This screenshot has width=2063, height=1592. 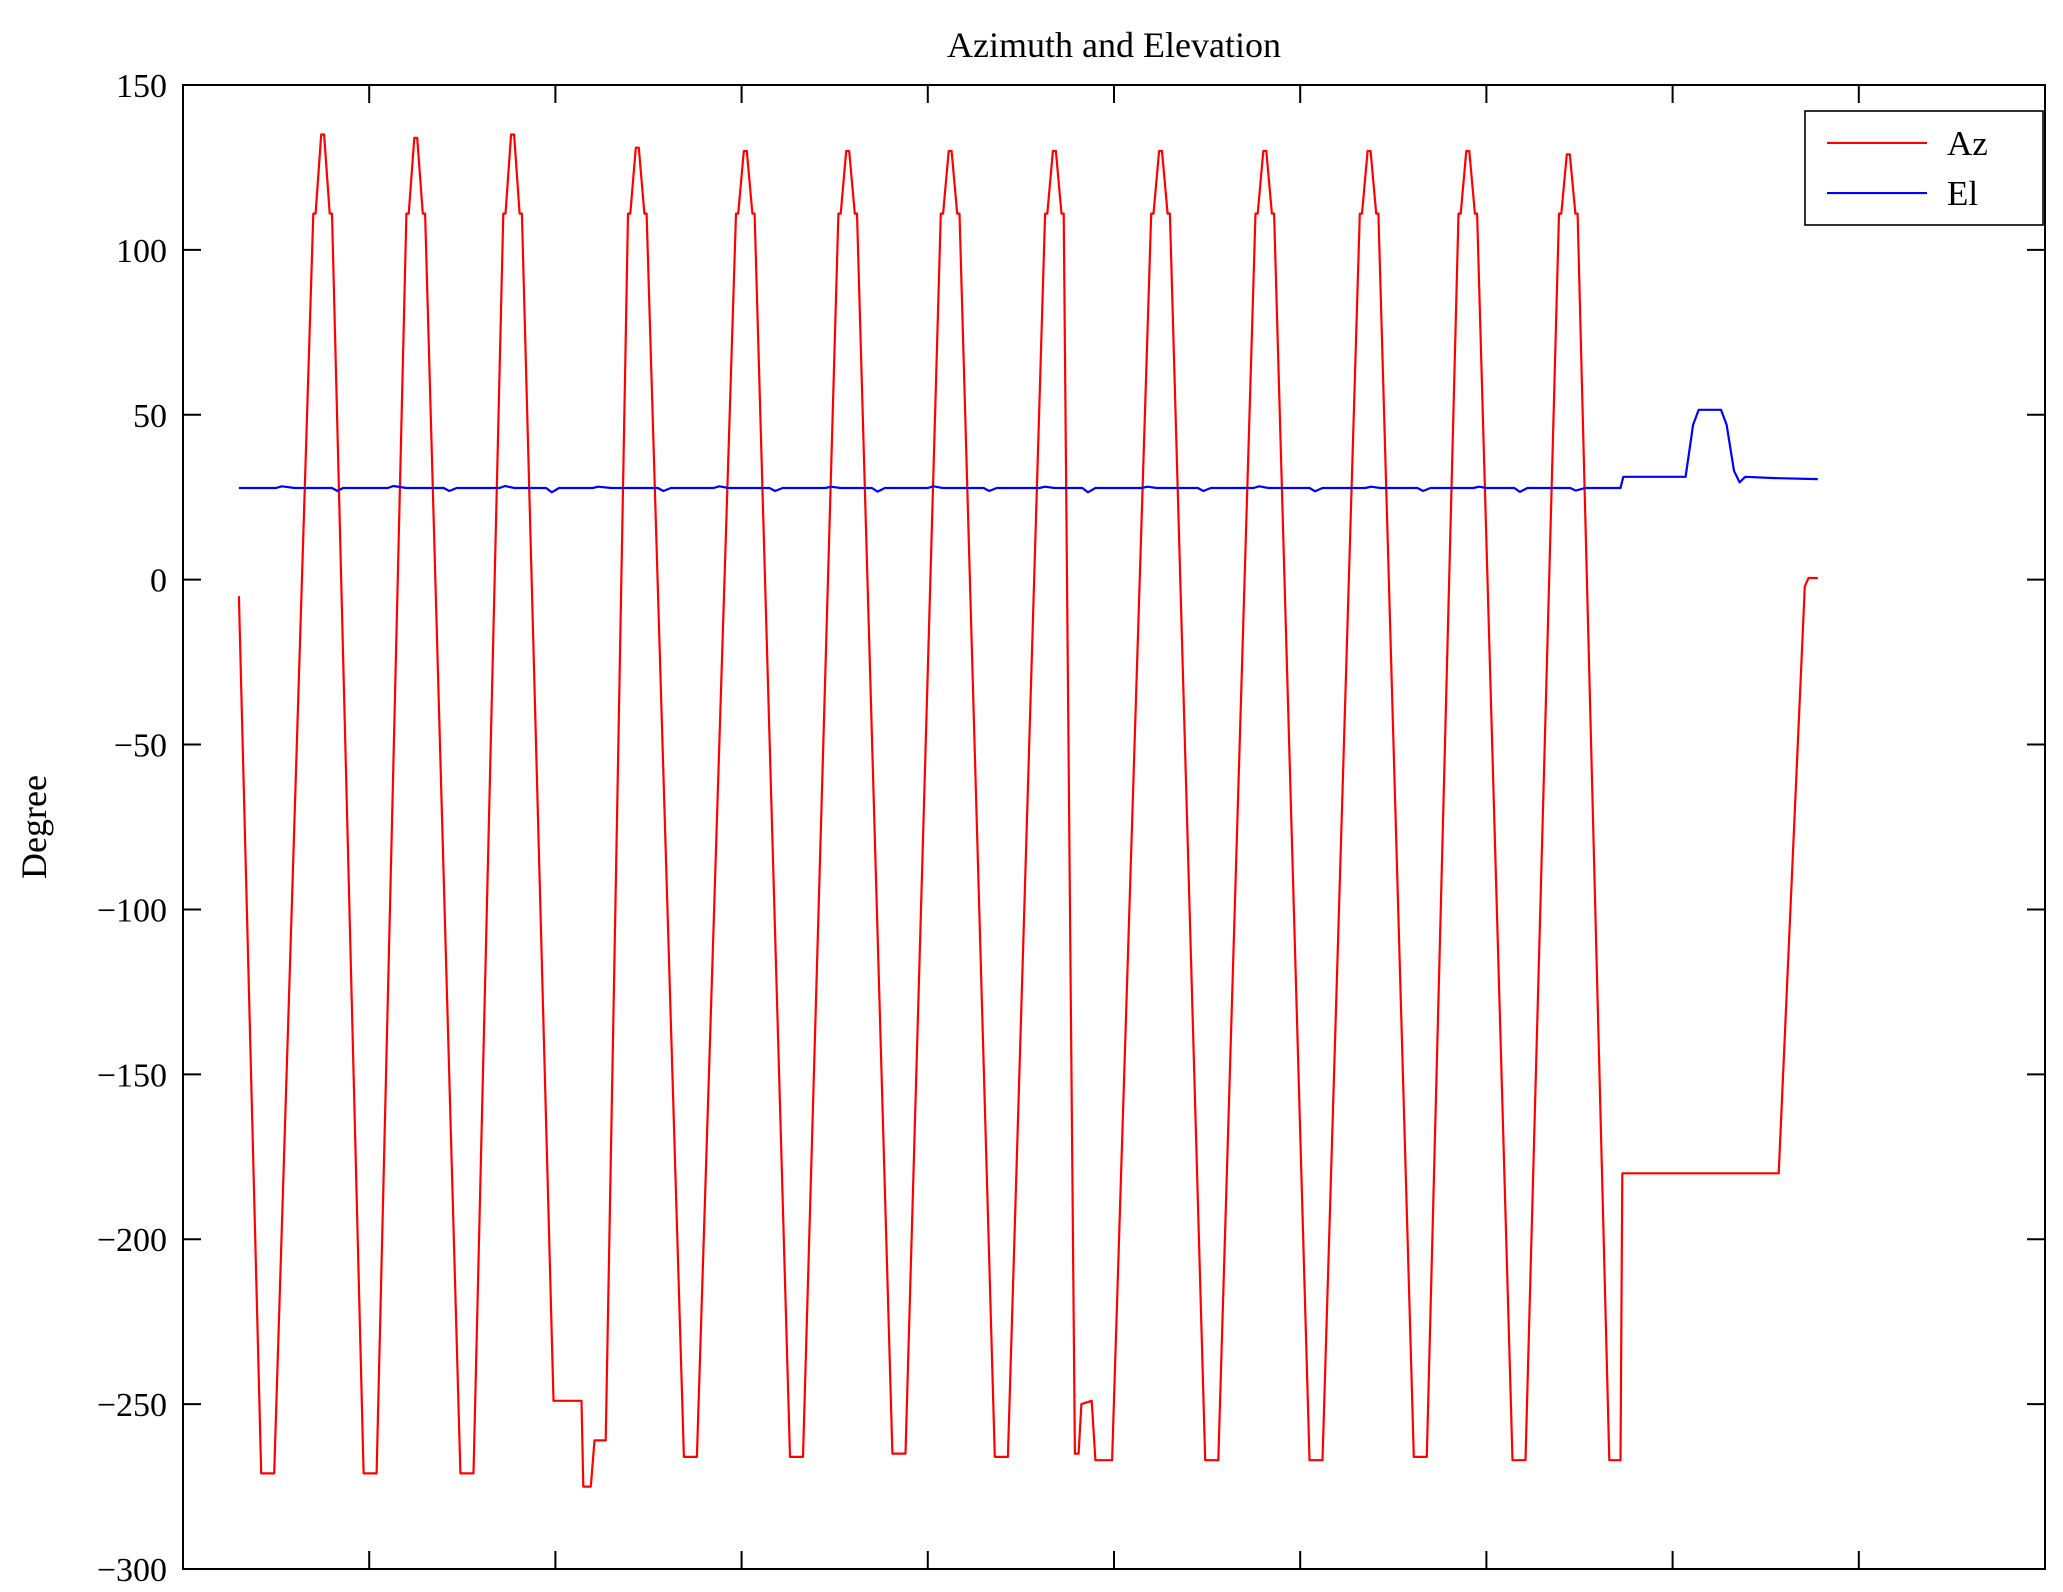 I want to click on legend-label: El, so click(x=1962, y=193).